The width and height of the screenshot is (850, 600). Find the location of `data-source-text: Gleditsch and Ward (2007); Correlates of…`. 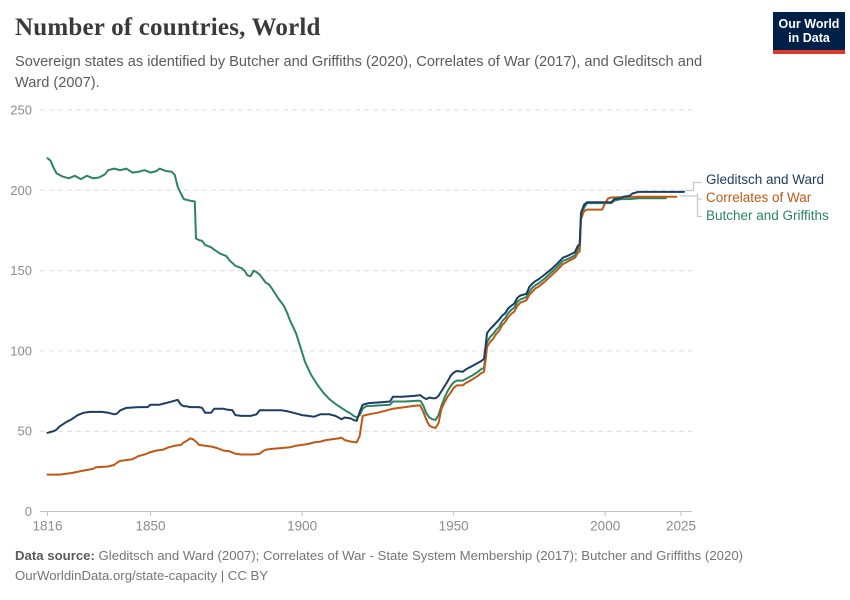

data-source-text: Gleditsch and Ward (2007); Correlates of… is located at coordinates (419, 555).